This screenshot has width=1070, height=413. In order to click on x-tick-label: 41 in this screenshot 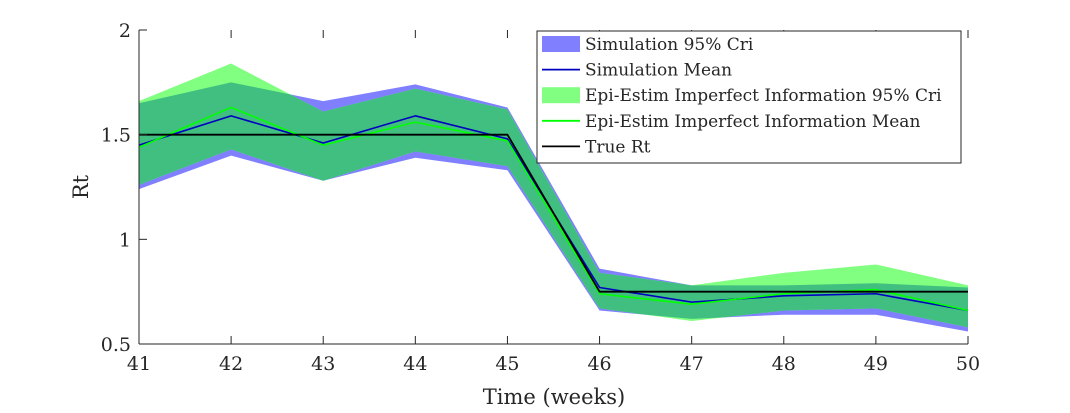, I will do `click(139, 364)`.